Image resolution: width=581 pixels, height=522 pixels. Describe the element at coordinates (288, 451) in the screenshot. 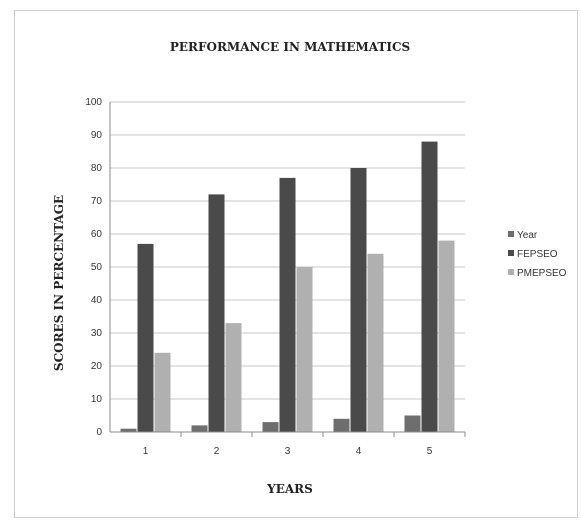

I see `x-tick-label: 3` at that location.